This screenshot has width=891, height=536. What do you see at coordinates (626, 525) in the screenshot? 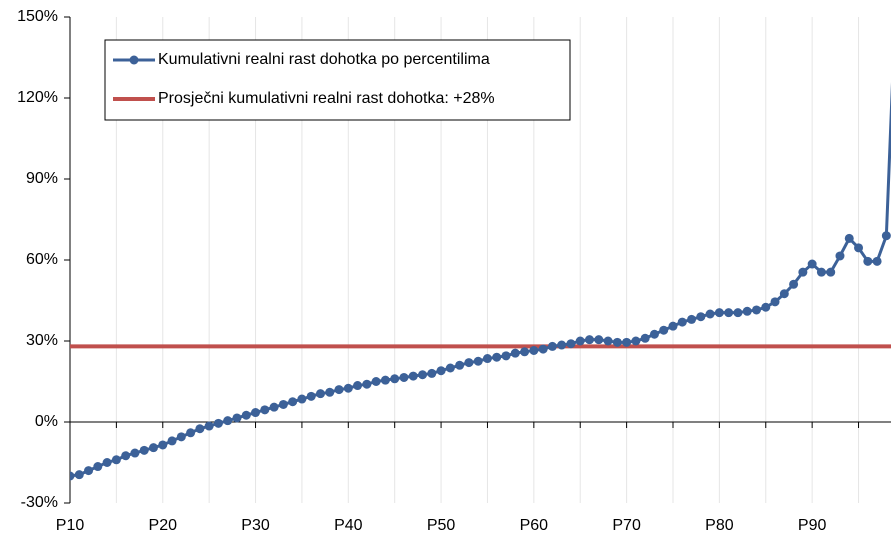
I see `x-tick-label: P70` at bounding box center [626, 525].